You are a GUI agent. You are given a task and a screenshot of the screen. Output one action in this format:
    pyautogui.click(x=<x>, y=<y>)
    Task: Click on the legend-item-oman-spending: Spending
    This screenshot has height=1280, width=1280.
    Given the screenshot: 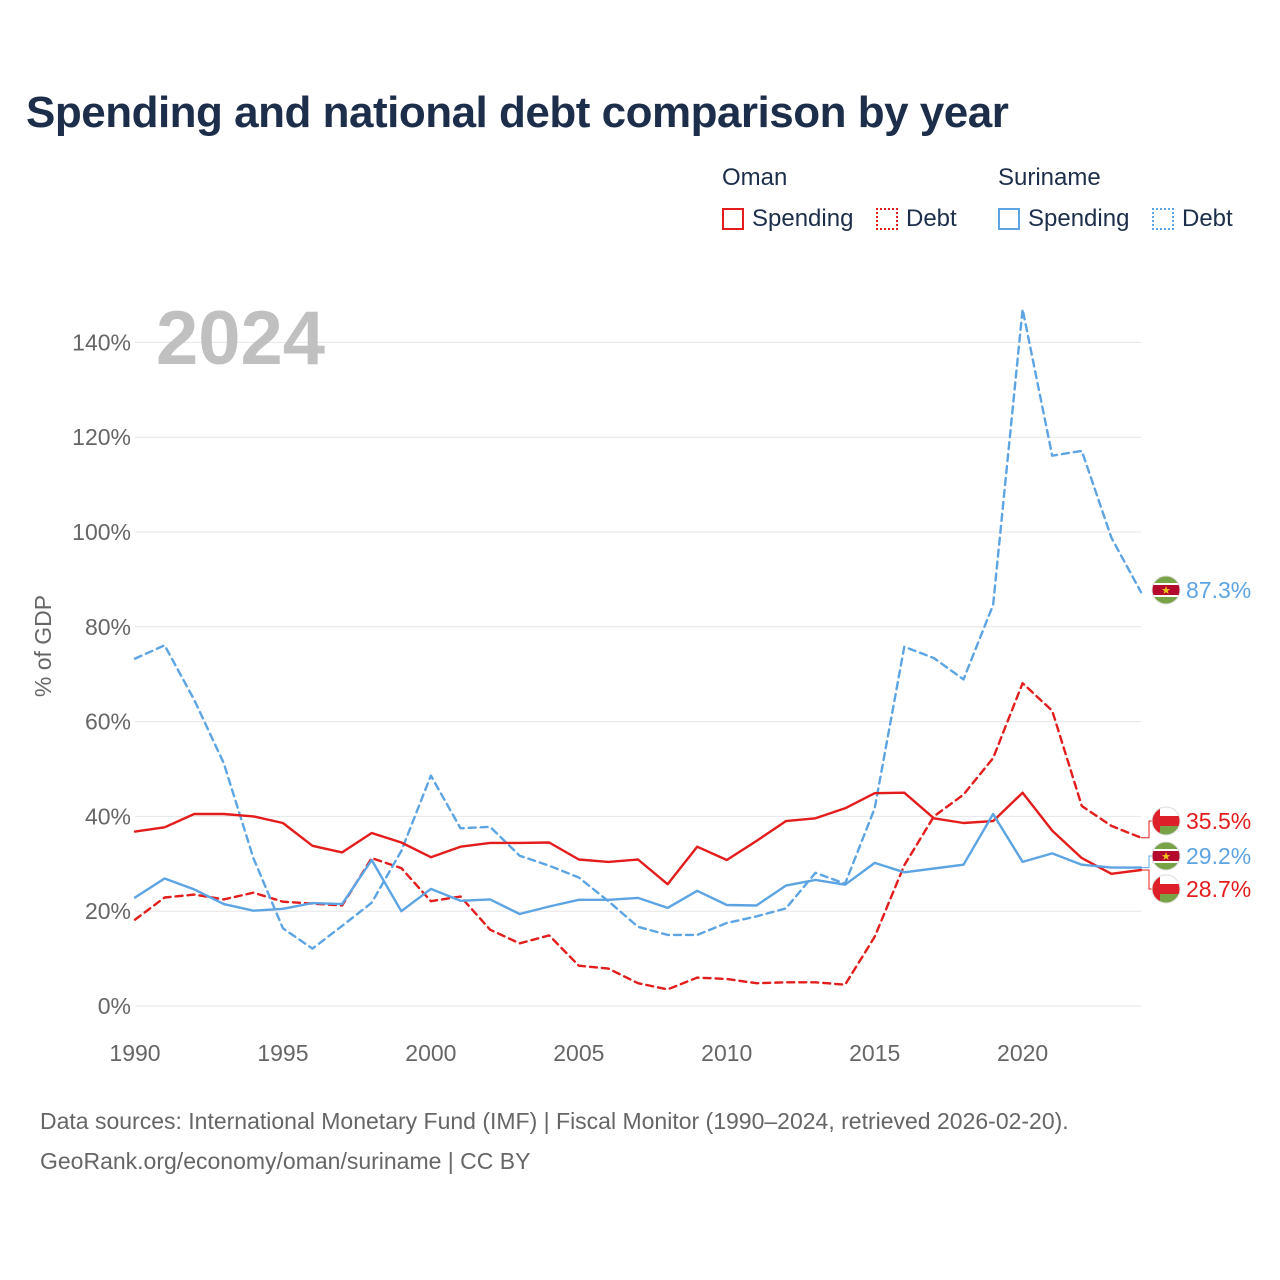 What is the action you would take?
    pyautogui.click(x=787, y=219)
    